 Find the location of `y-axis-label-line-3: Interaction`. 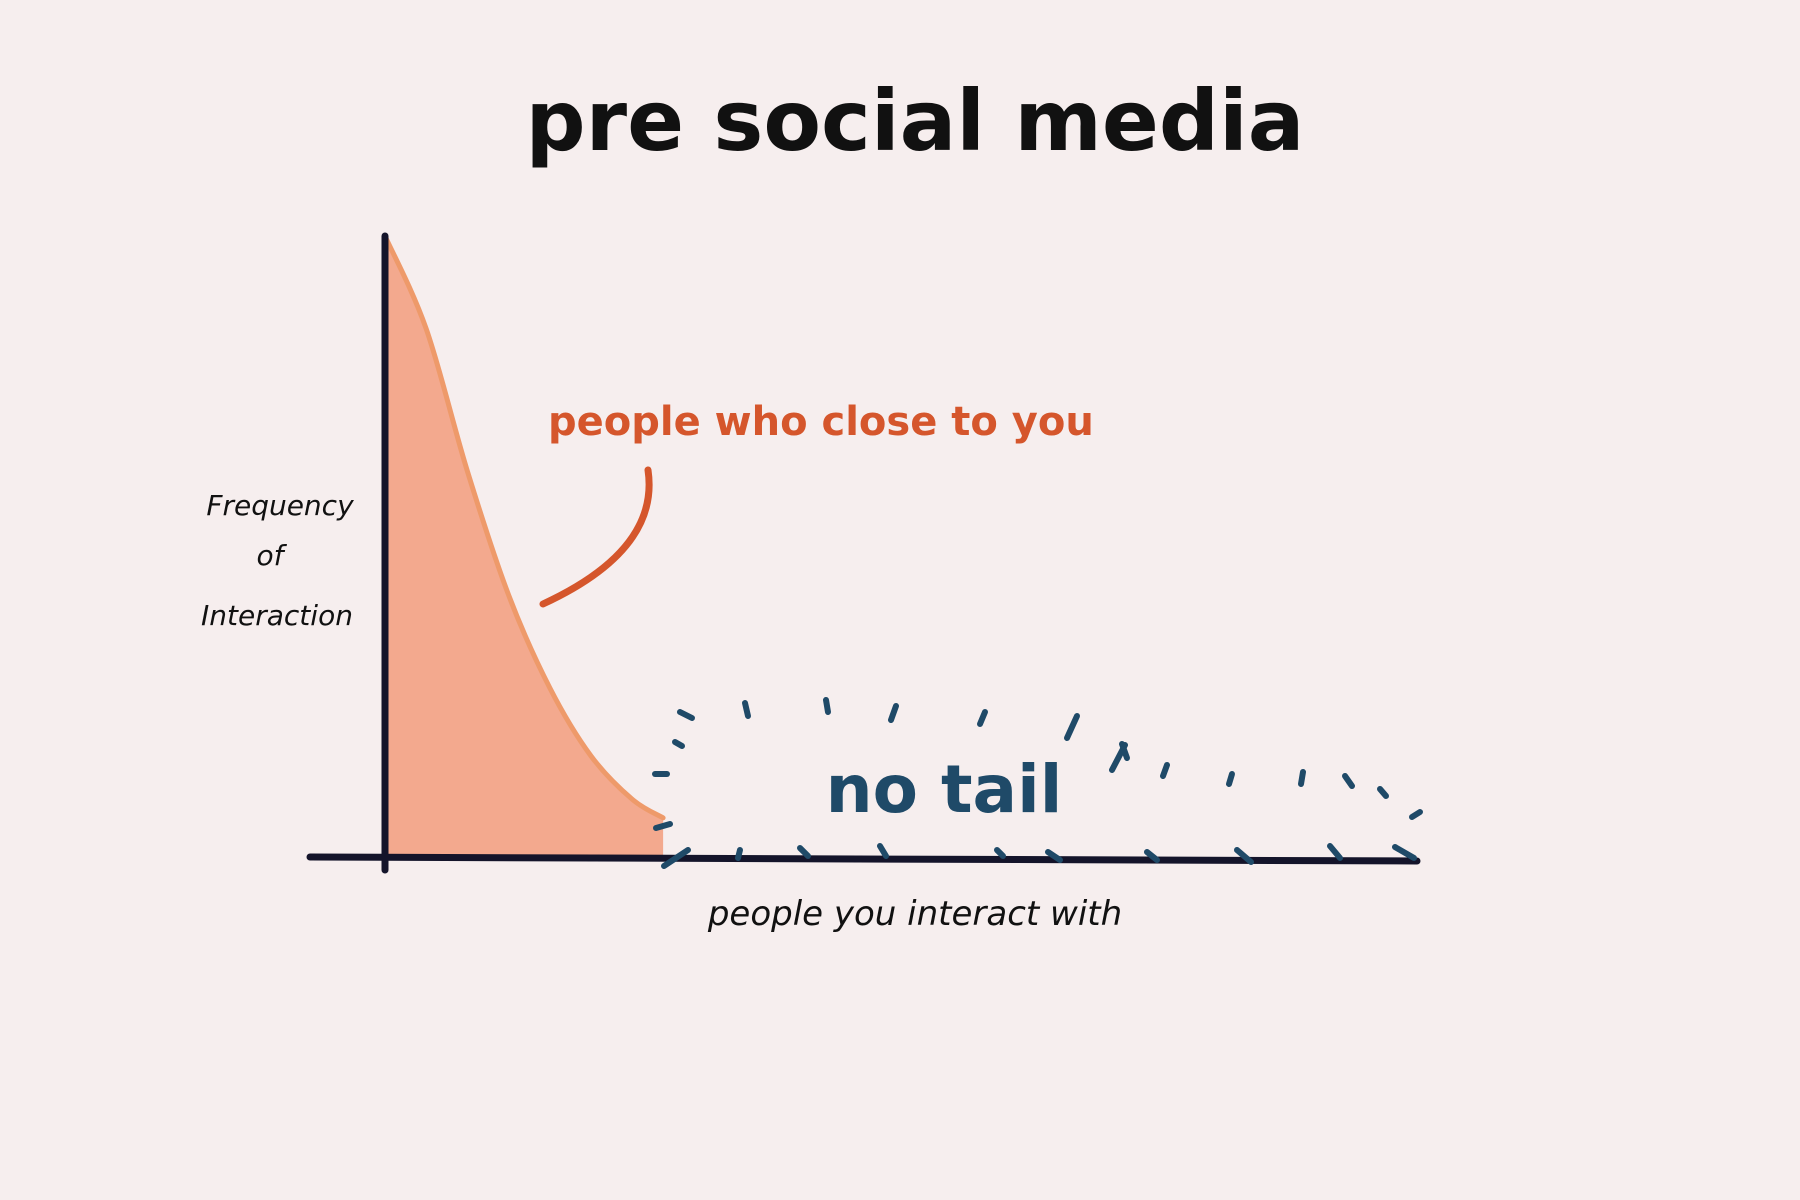

y-axis-label-line-3: Interaction is located at coordinates (277, 615).